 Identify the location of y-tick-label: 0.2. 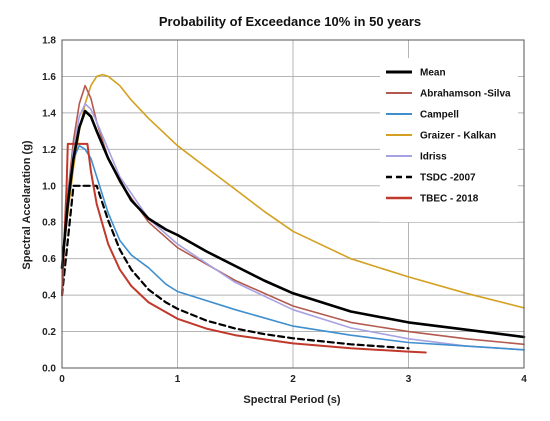
(49, 332).